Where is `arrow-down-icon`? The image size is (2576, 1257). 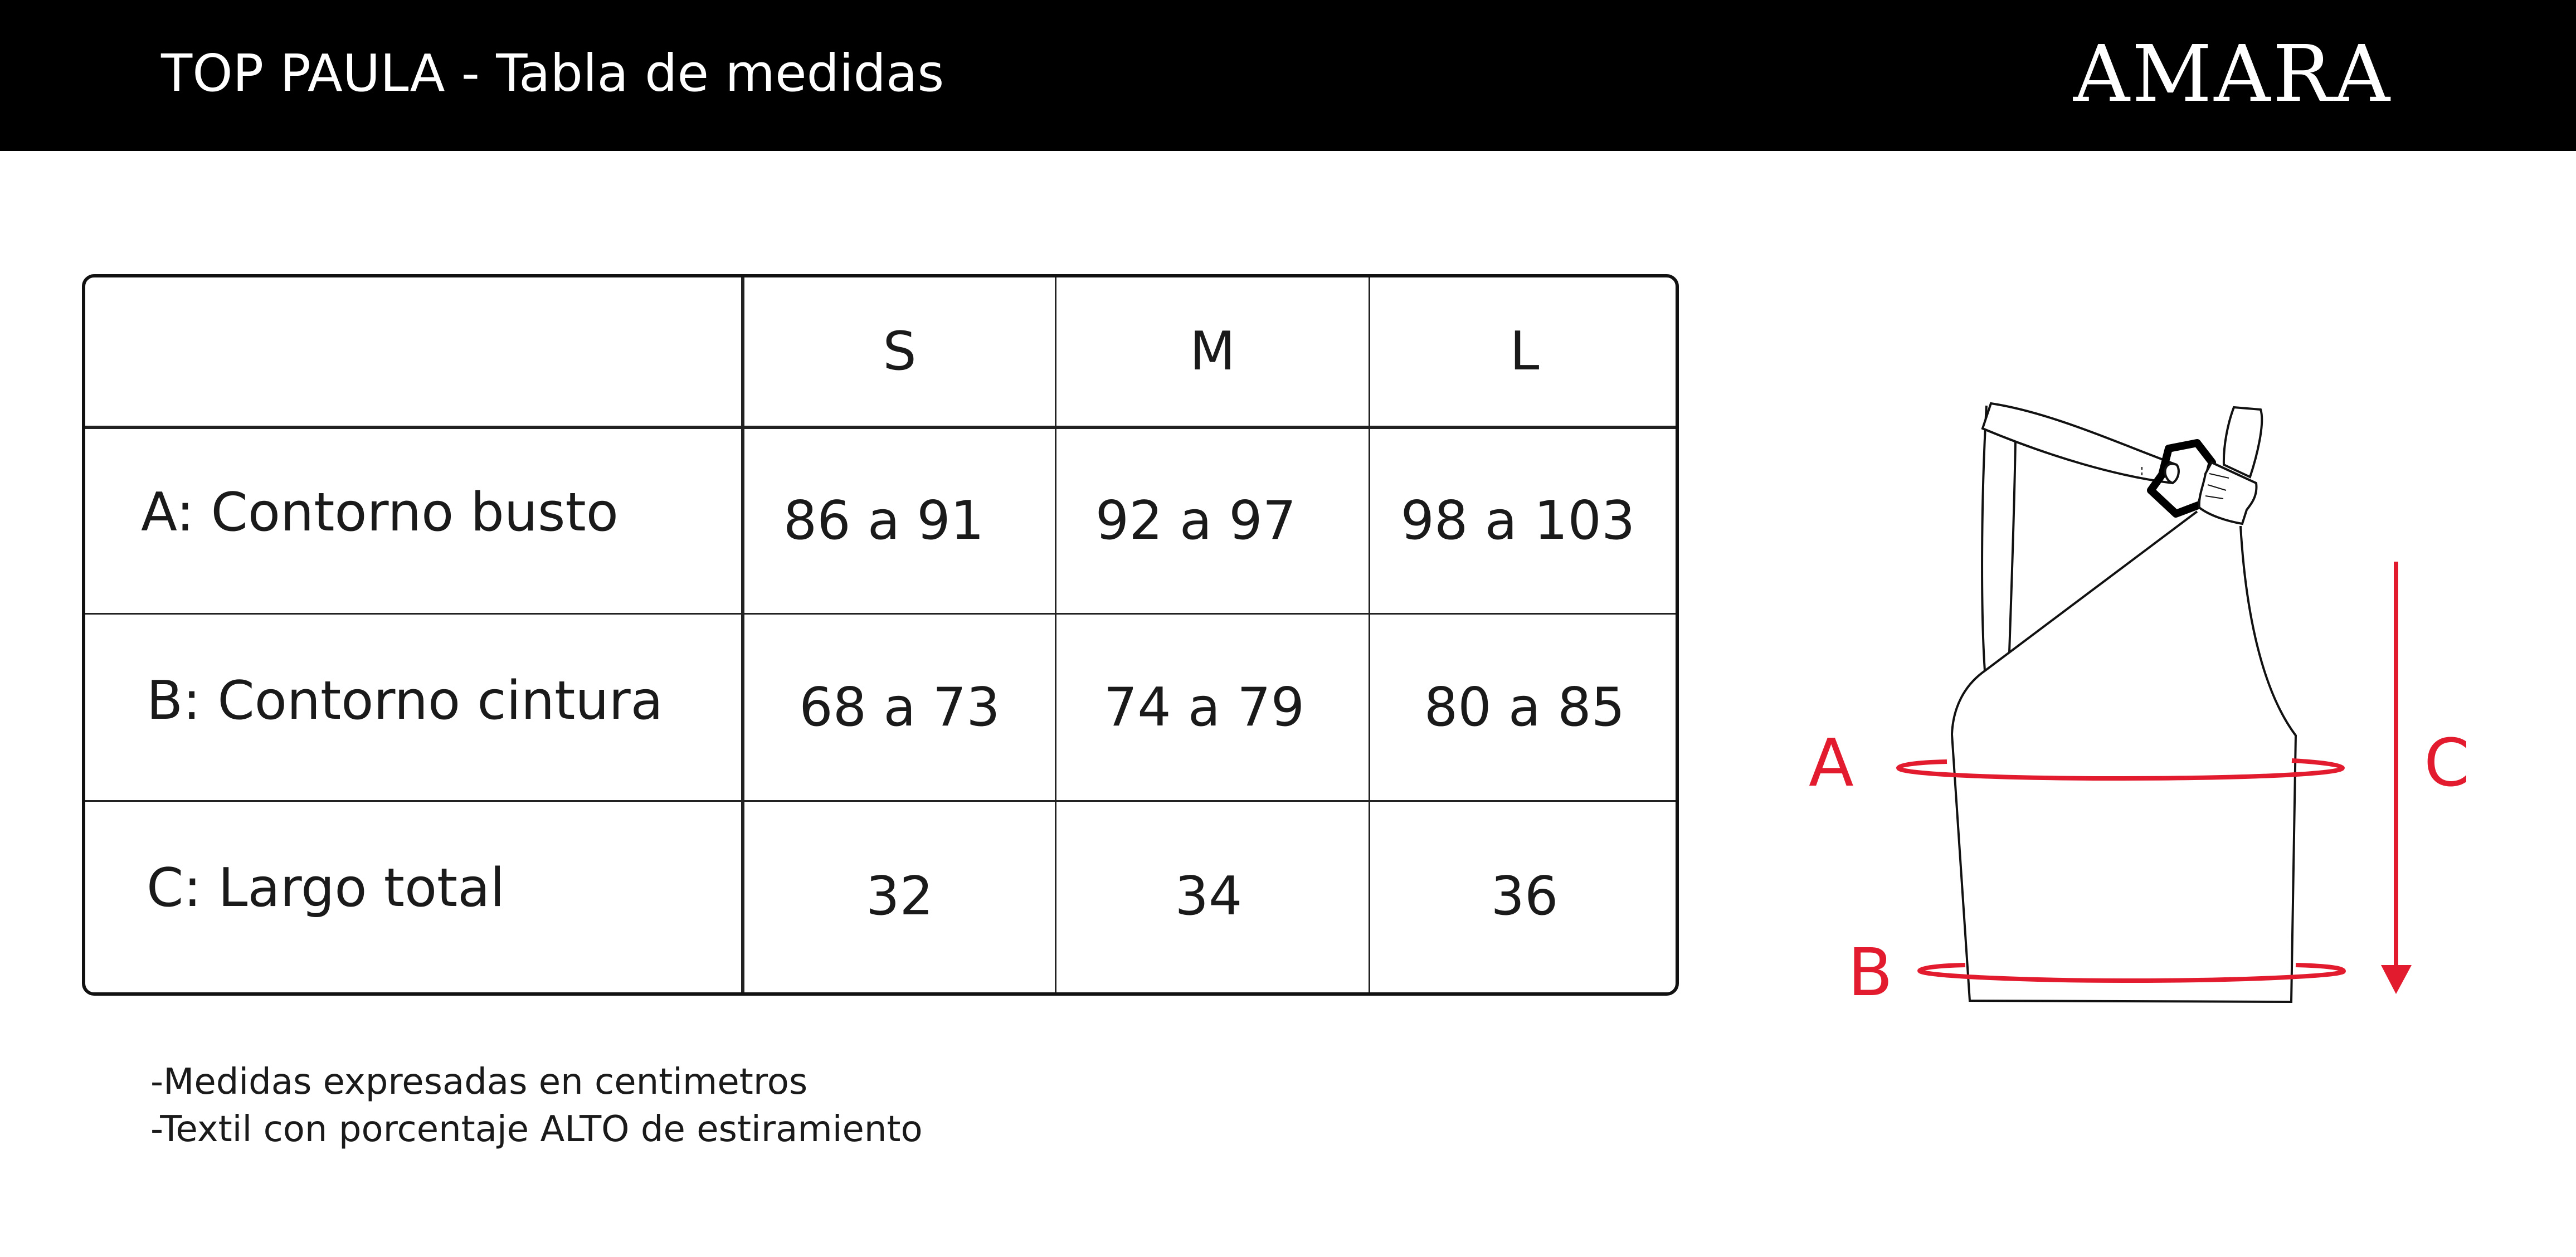 arrow-down-icon is located at coordinates (2396, 979).